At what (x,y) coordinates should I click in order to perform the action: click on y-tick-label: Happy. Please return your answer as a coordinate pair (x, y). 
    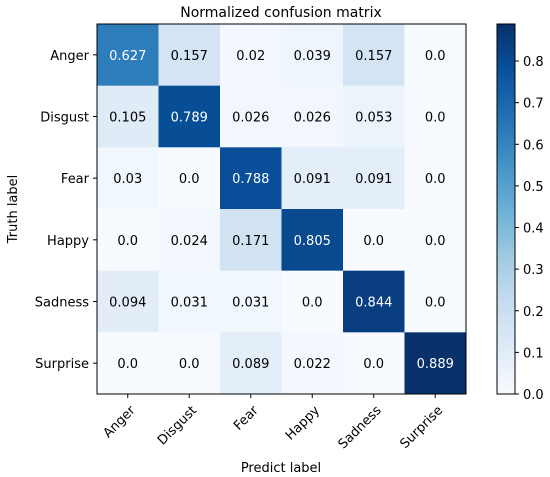
    Looking at the image, I should click on (68, 241).